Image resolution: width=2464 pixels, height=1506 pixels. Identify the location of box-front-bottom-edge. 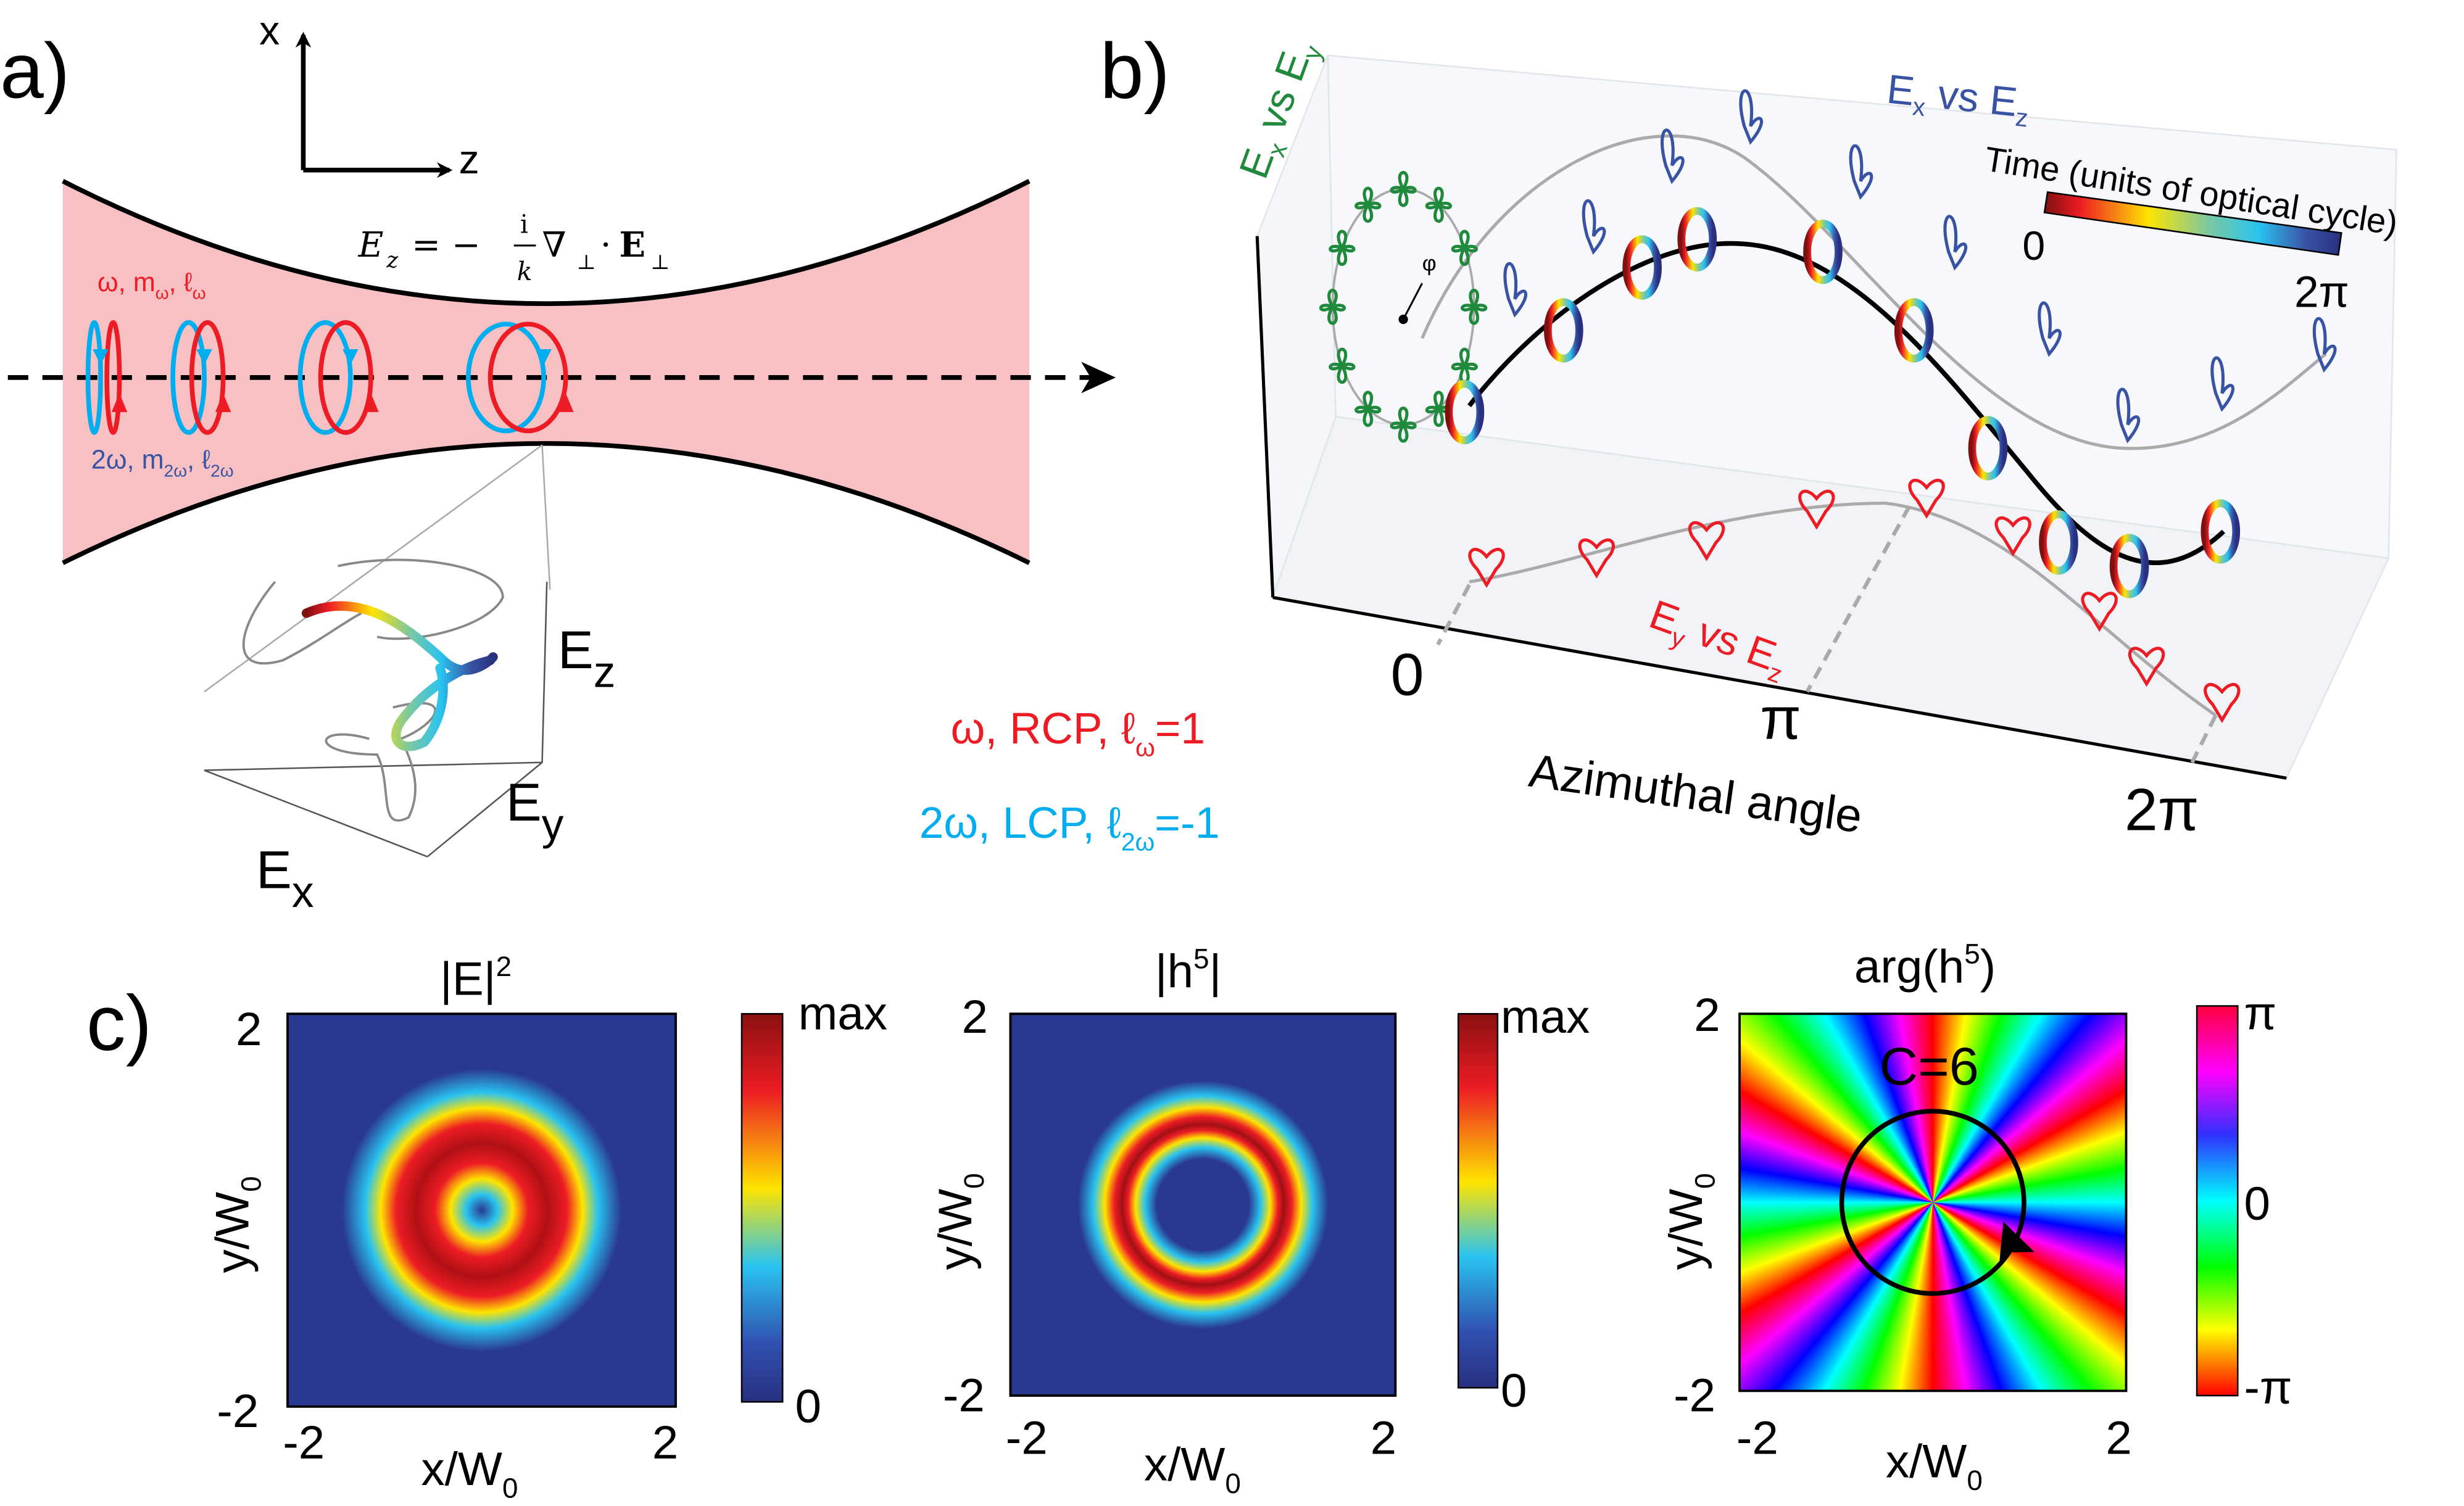
(1779, 687).